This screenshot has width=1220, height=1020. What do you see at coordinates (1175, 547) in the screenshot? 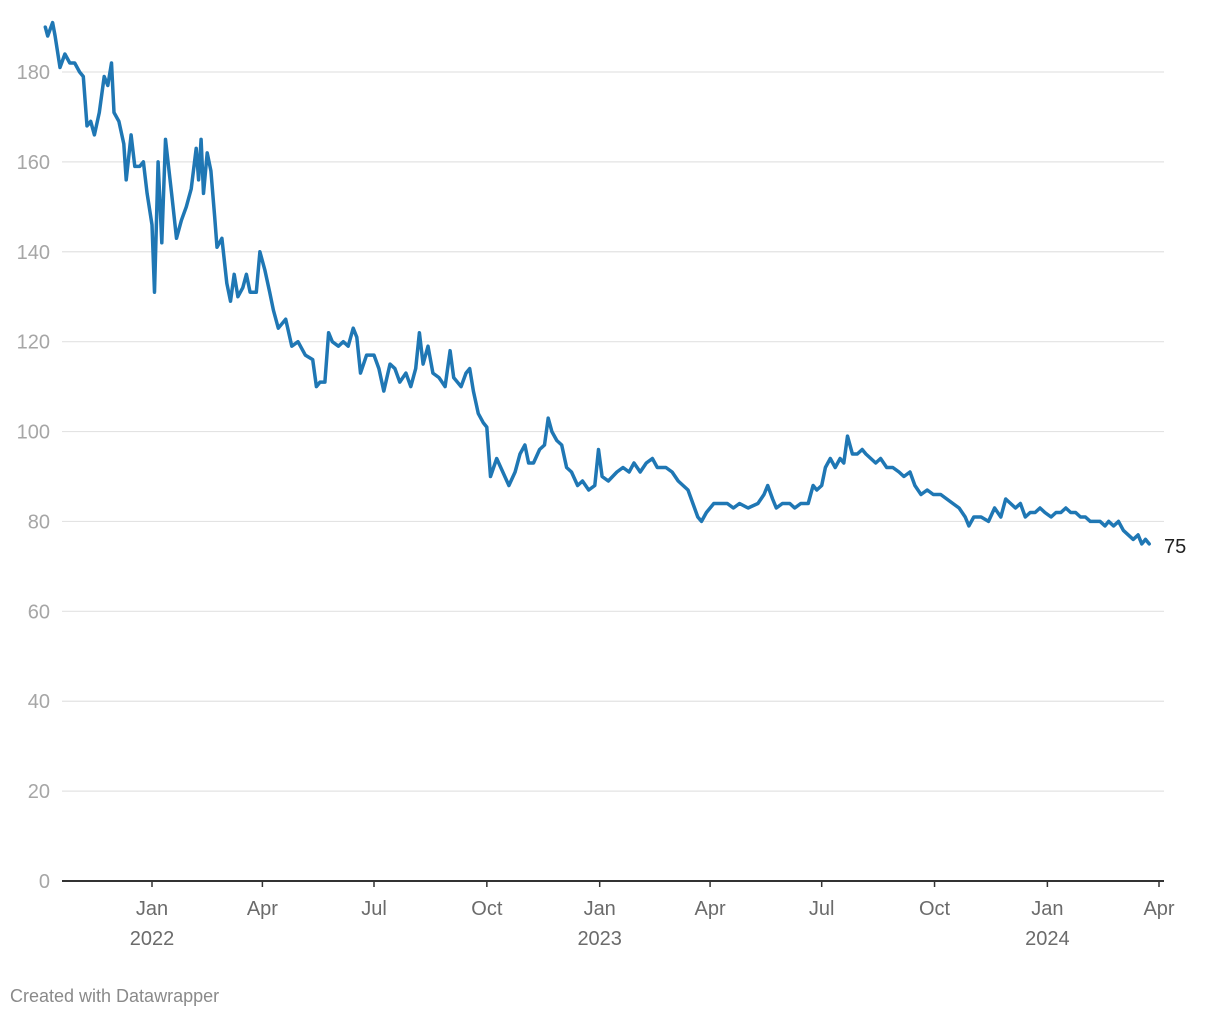
I see `end-value-label: 75` at bounding box center [1175, 547].